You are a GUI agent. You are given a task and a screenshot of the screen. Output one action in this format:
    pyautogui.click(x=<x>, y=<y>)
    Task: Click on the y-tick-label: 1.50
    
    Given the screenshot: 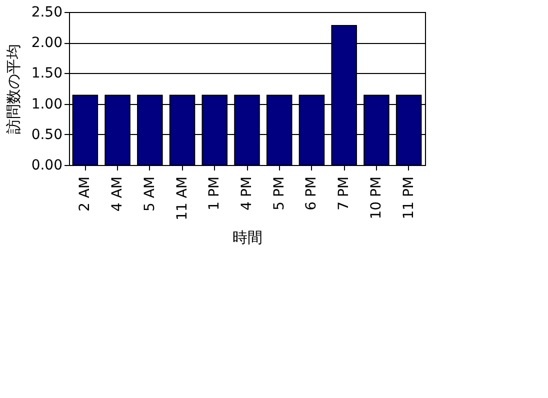 What is the action you would take?
    pyautogui.click(x=46, y=74)
    